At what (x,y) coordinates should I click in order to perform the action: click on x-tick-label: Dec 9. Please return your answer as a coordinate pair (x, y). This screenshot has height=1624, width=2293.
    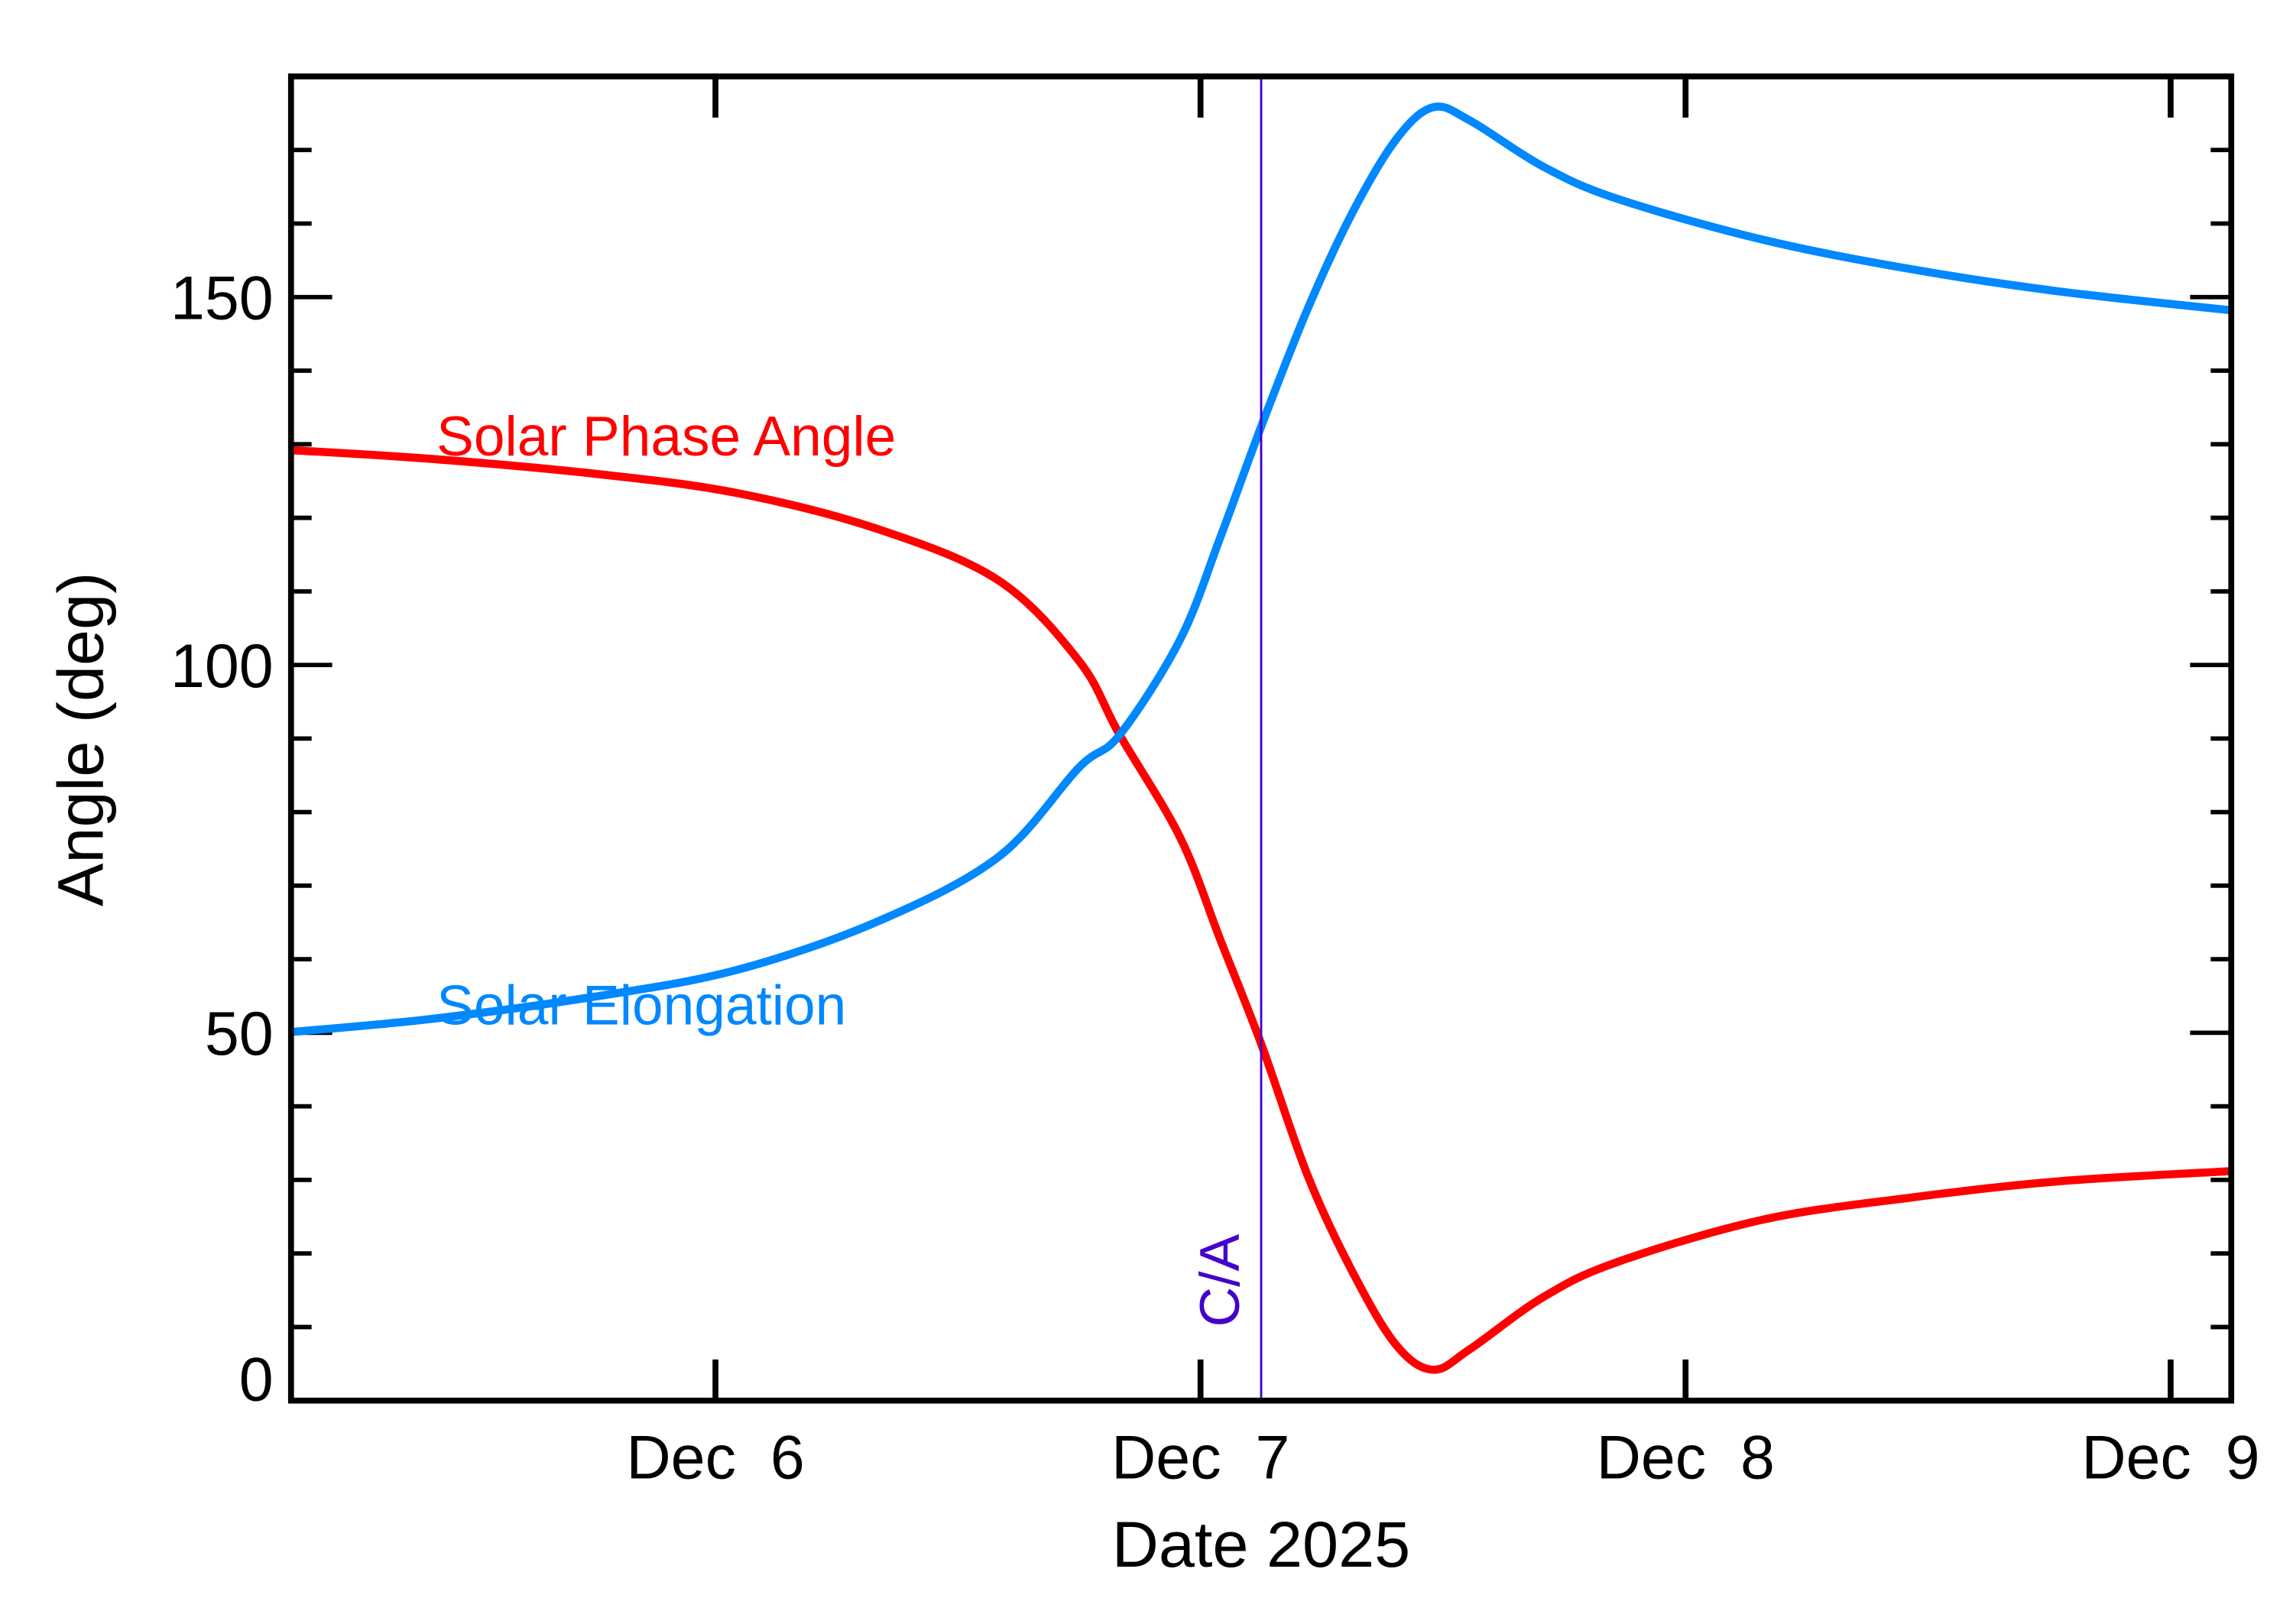
    Looking at the image, I should click on (2170, 1458).